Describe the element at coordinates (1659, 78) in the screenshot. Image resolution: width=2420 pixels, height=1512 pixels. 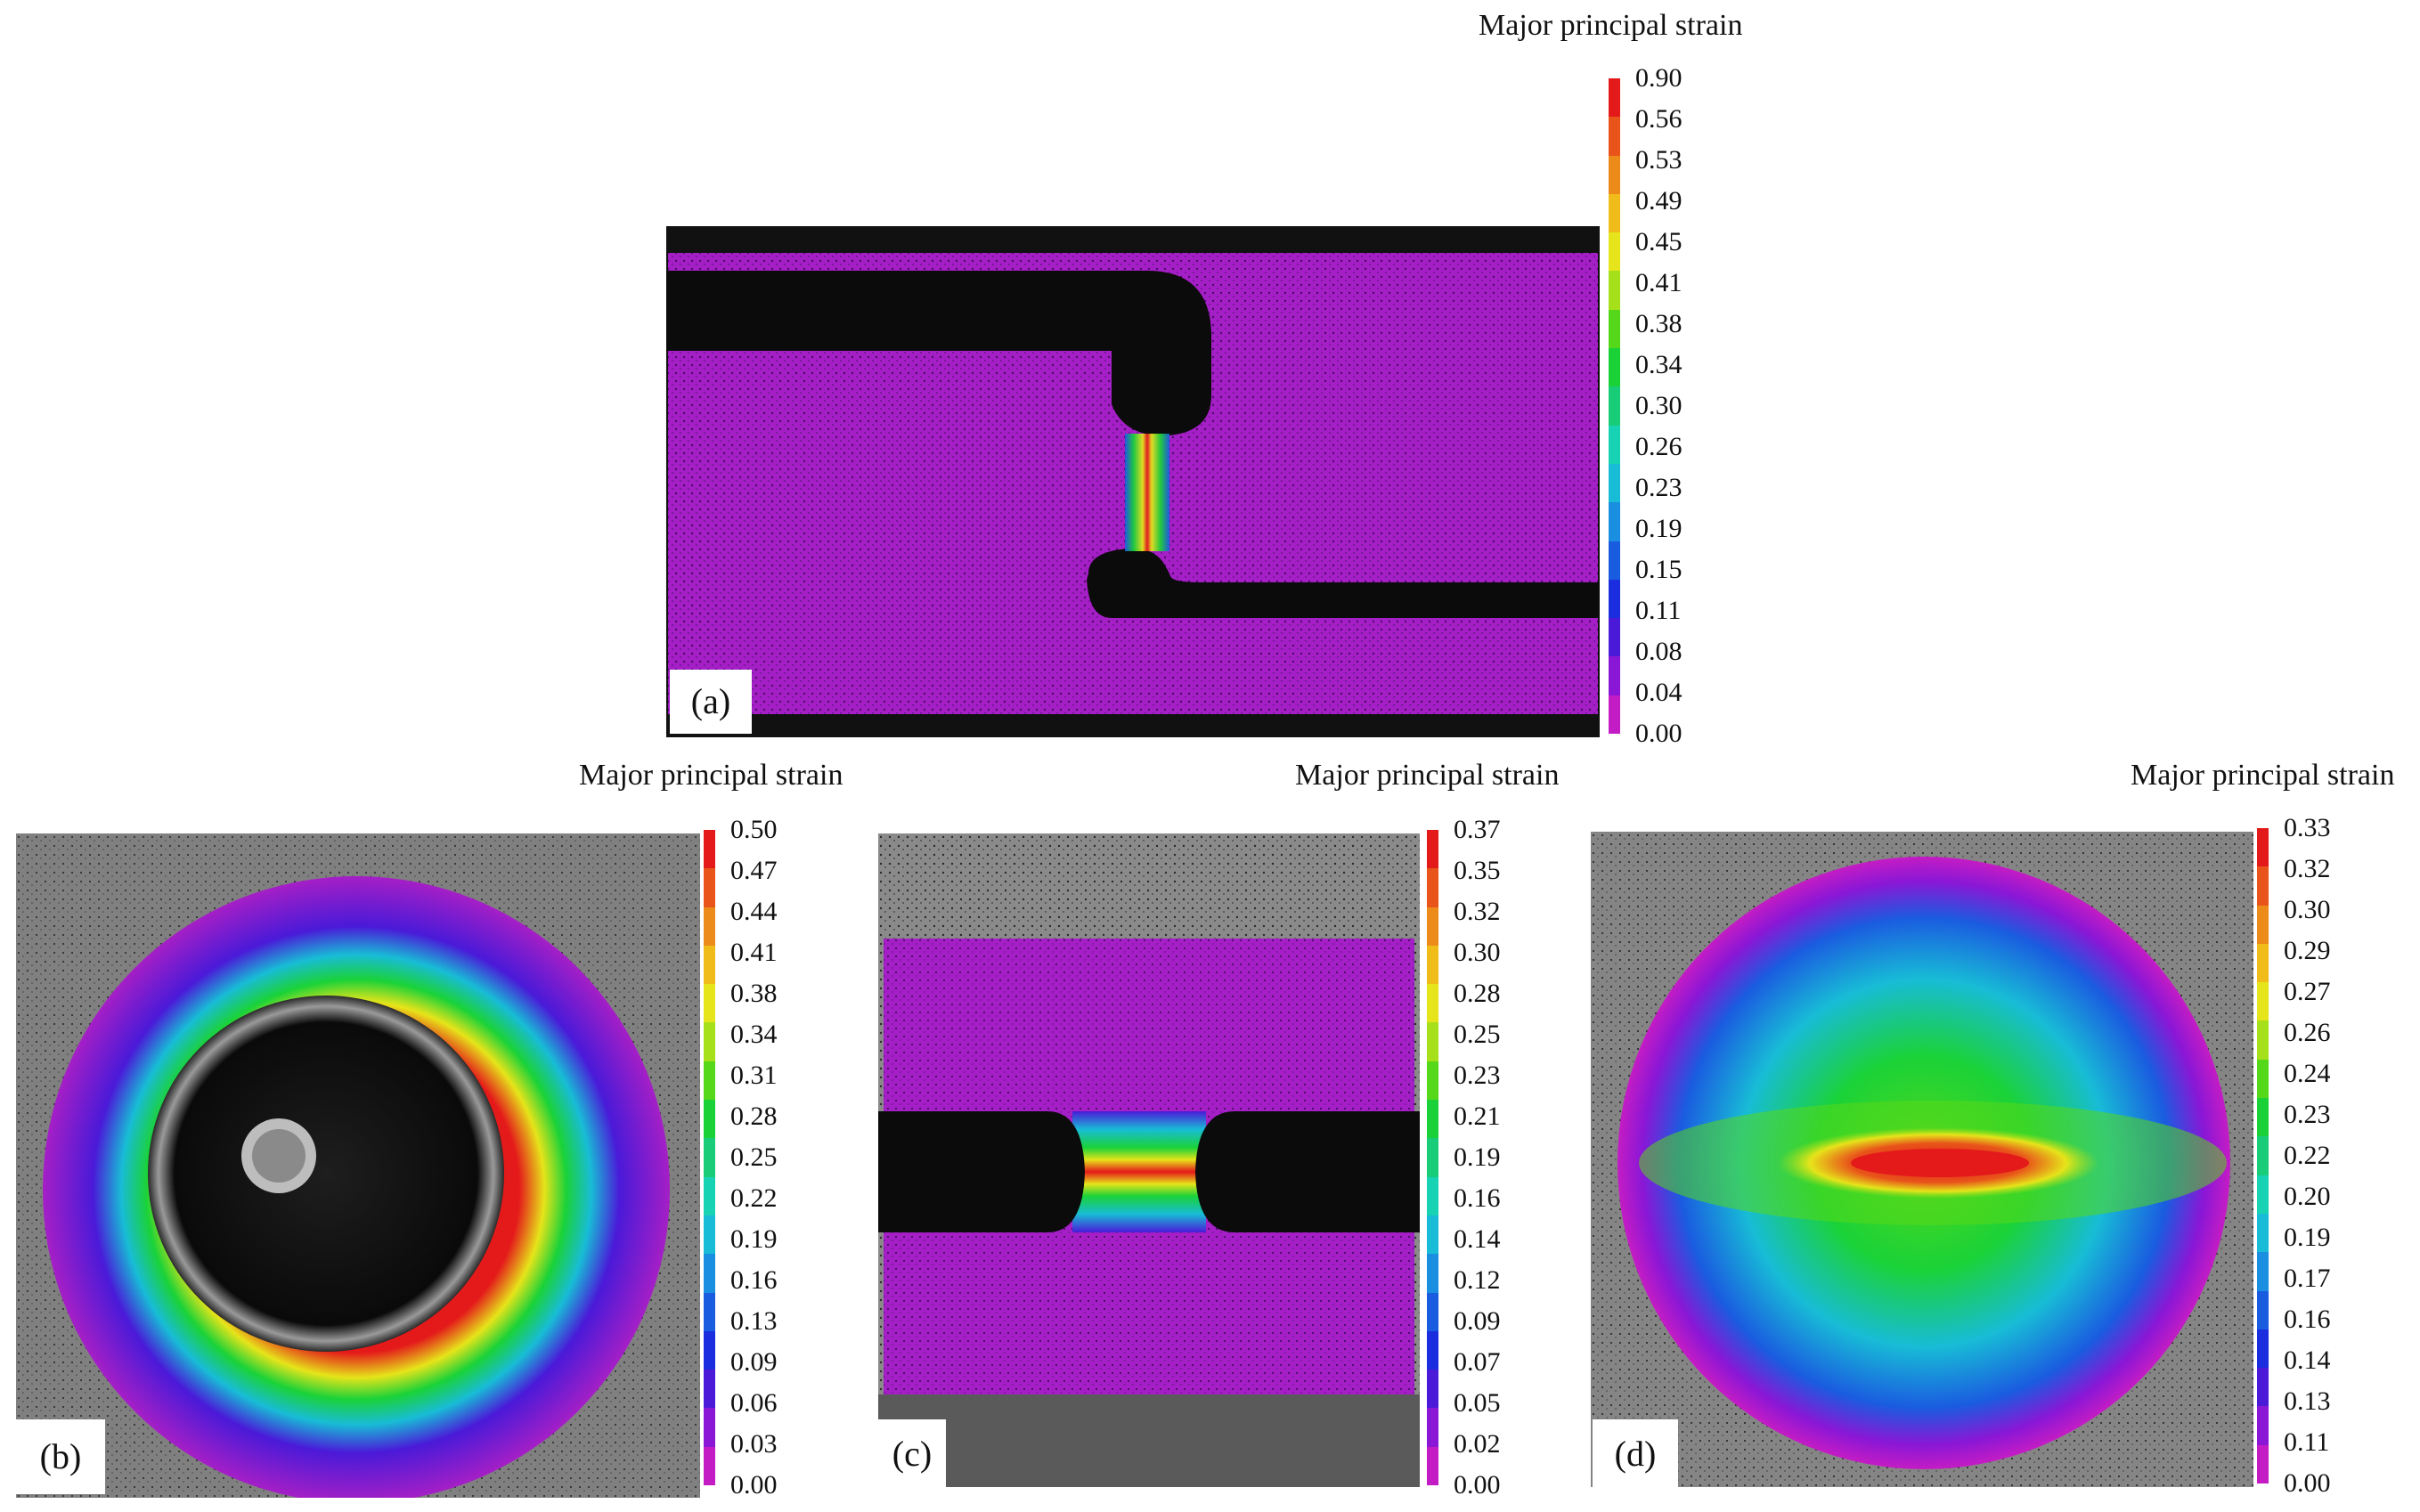
I see `colorbar-tick-label: 0.90` at that location.